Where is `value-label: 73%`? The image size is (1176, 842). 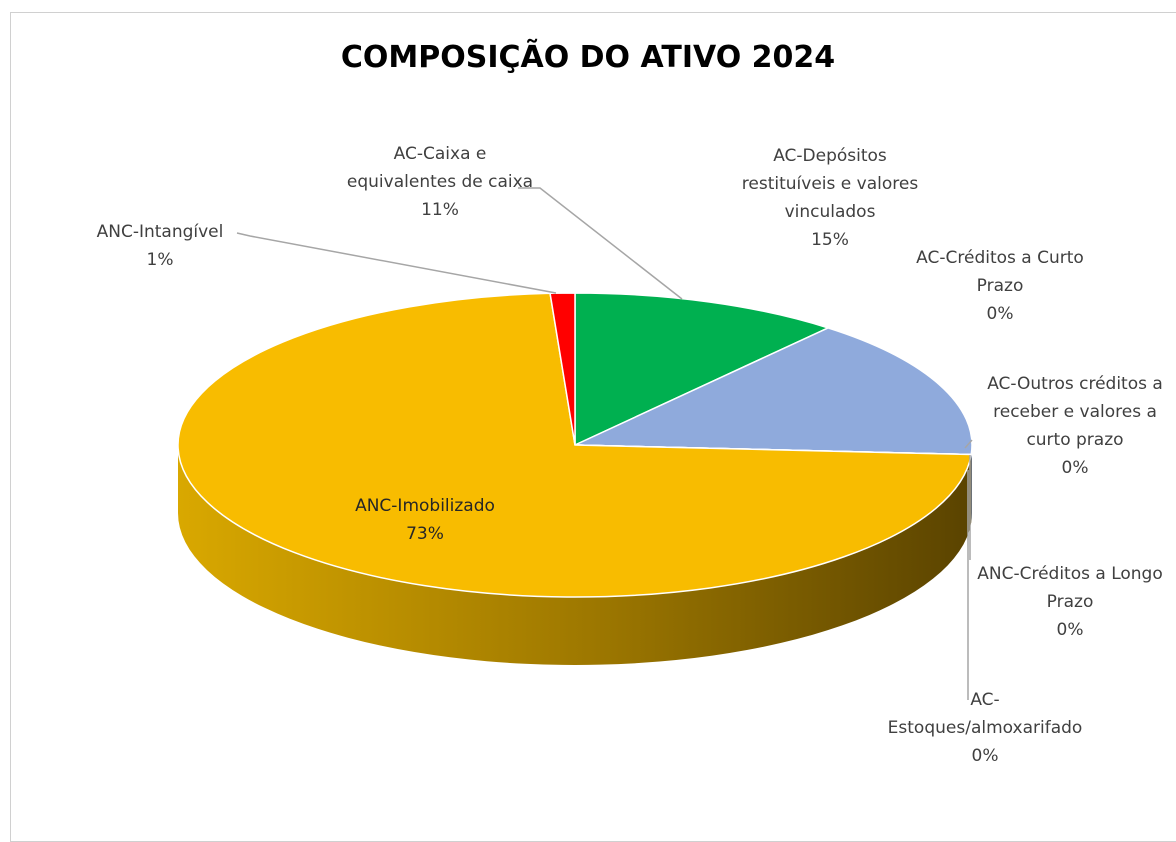
value-label: 73% is located at coordinates (425, 534).